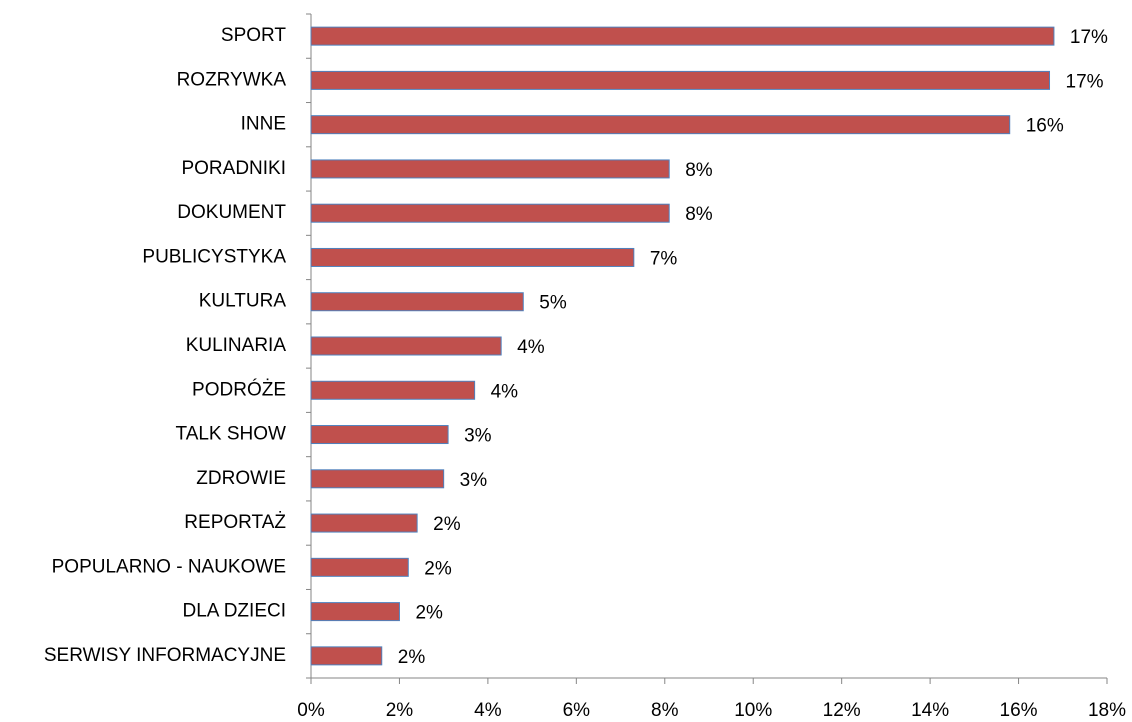  I want to click on x-tick-label: 16%, so click(1019, 710).